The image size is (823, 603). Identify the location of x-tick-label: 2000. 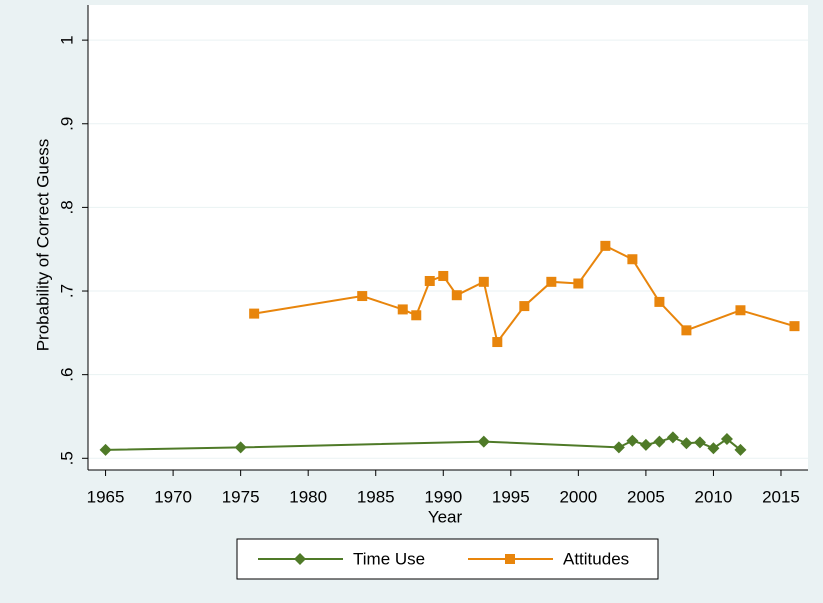
(578, 496).